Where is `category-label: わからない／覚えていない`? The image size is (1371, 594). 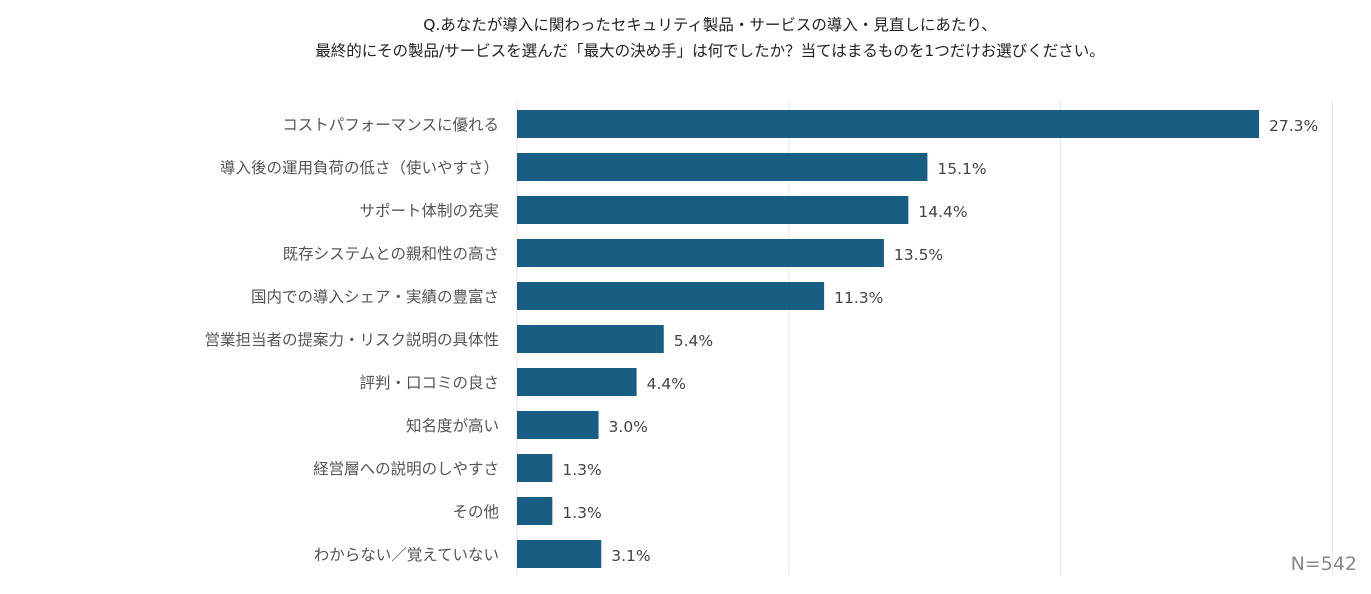
category-label: わからない／覚えていない is located at coordinates (406, 555).